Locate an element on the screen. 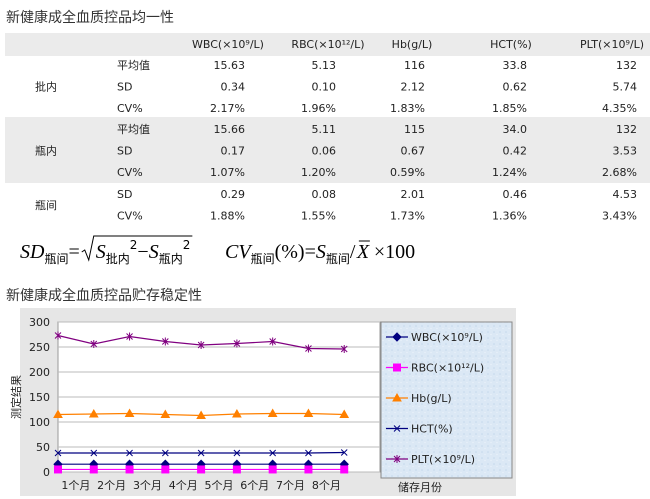  cell: 4.35% is located at coordinates (619, 108).